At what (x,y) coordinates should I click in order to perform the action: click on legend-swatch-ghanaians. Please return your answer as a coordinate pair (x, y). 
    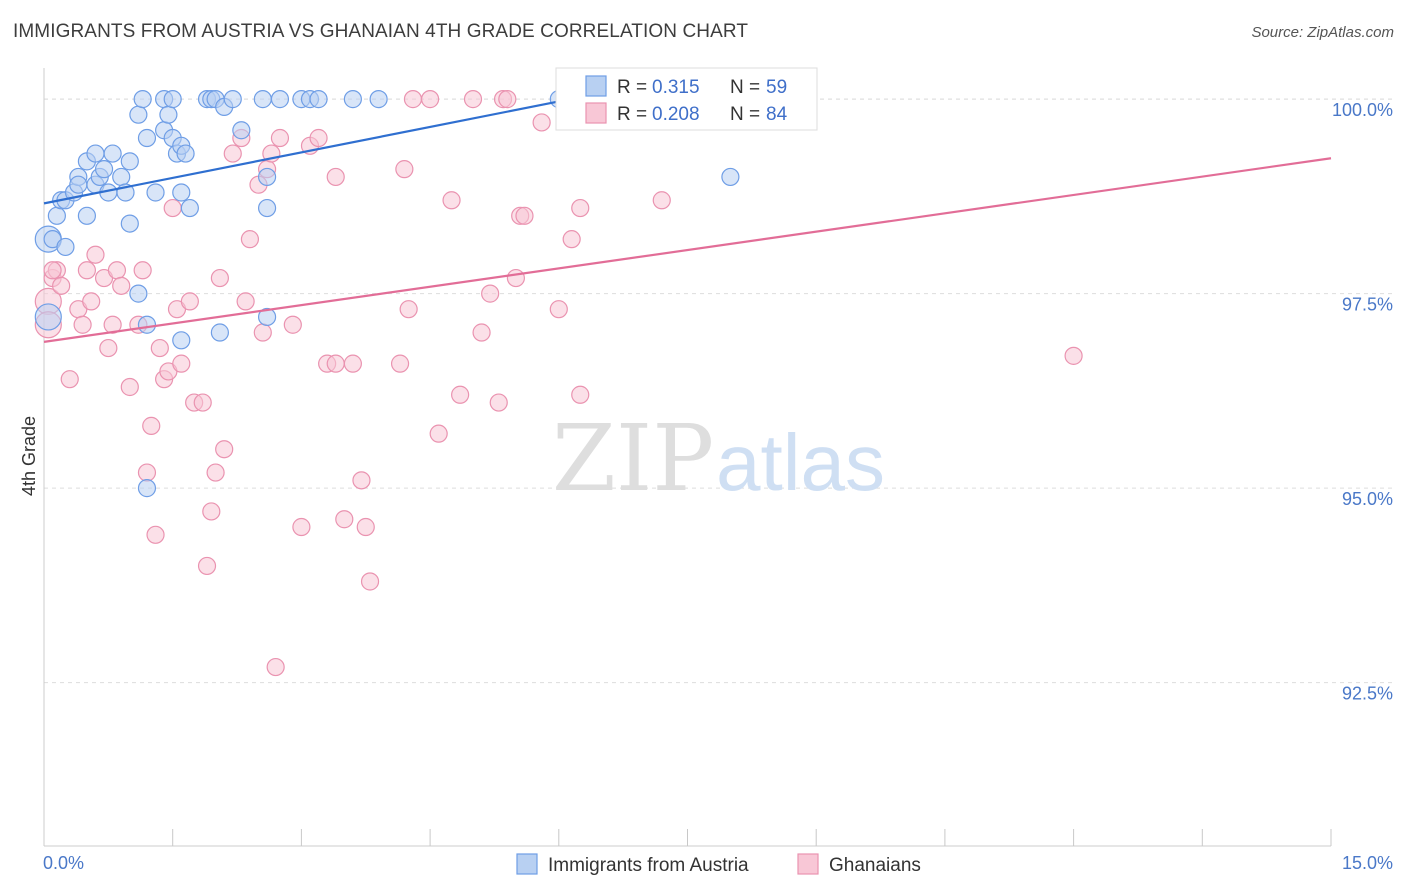
    Looking at the image, I should click on (808, 864).